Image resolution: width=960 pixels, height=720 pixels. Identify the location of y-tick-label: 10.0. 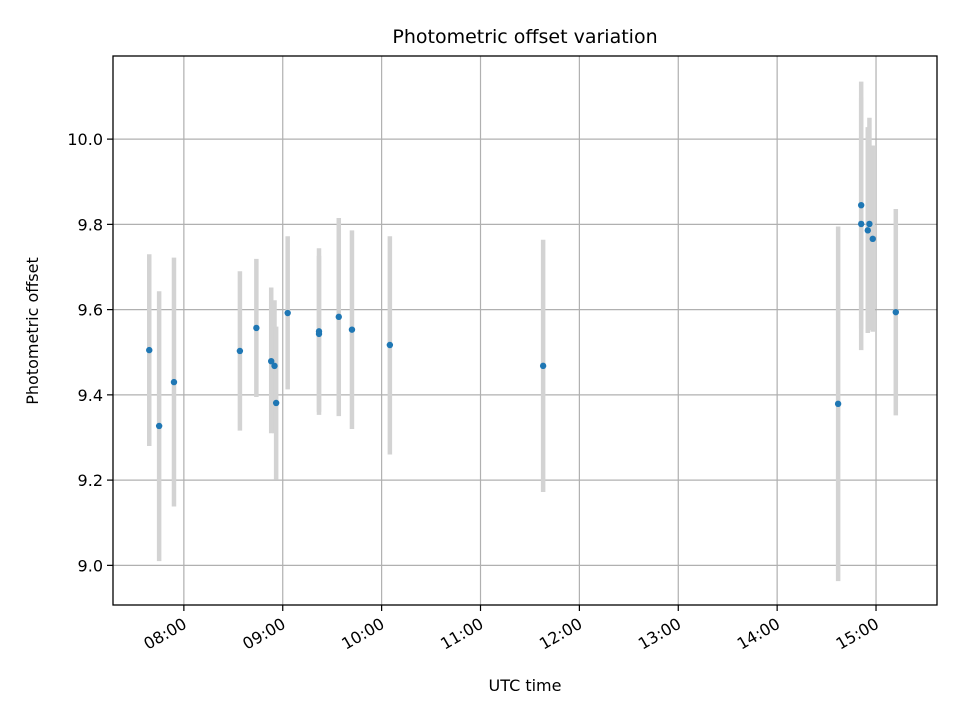
(85, 139).